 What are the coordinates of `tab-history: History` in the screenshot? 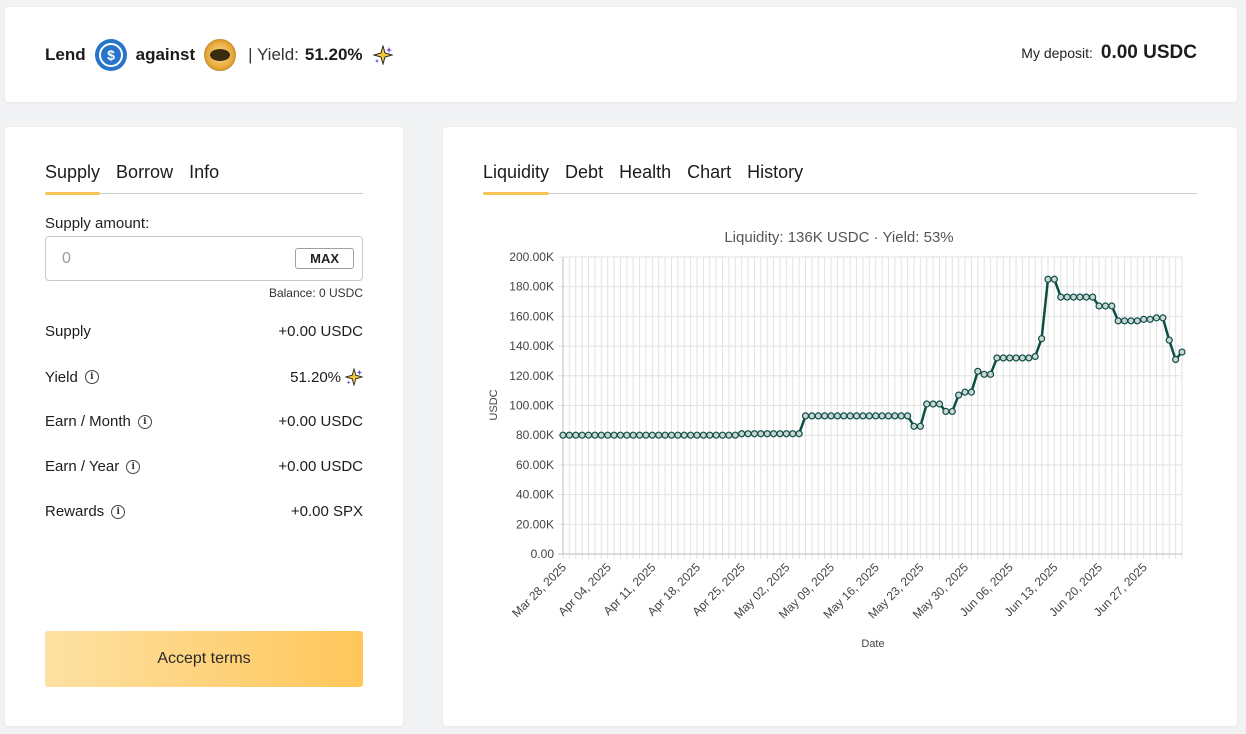 It's located at (775, 172).